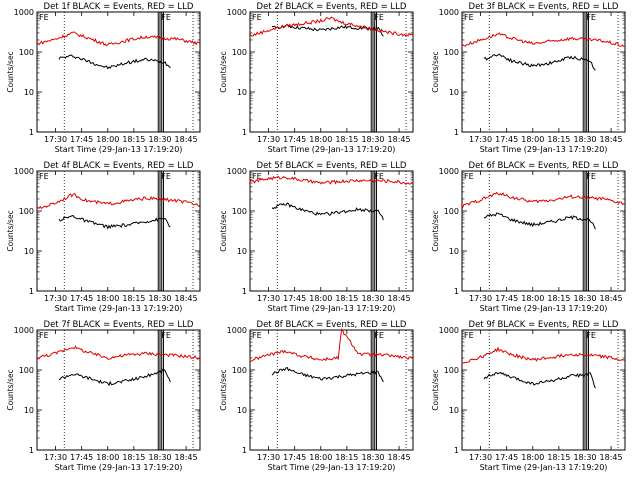 This screenshot has height=480, width=640. I want to click on panel-title: Det 8f BLACK = Events, RED = LLD, so click(332, 325).